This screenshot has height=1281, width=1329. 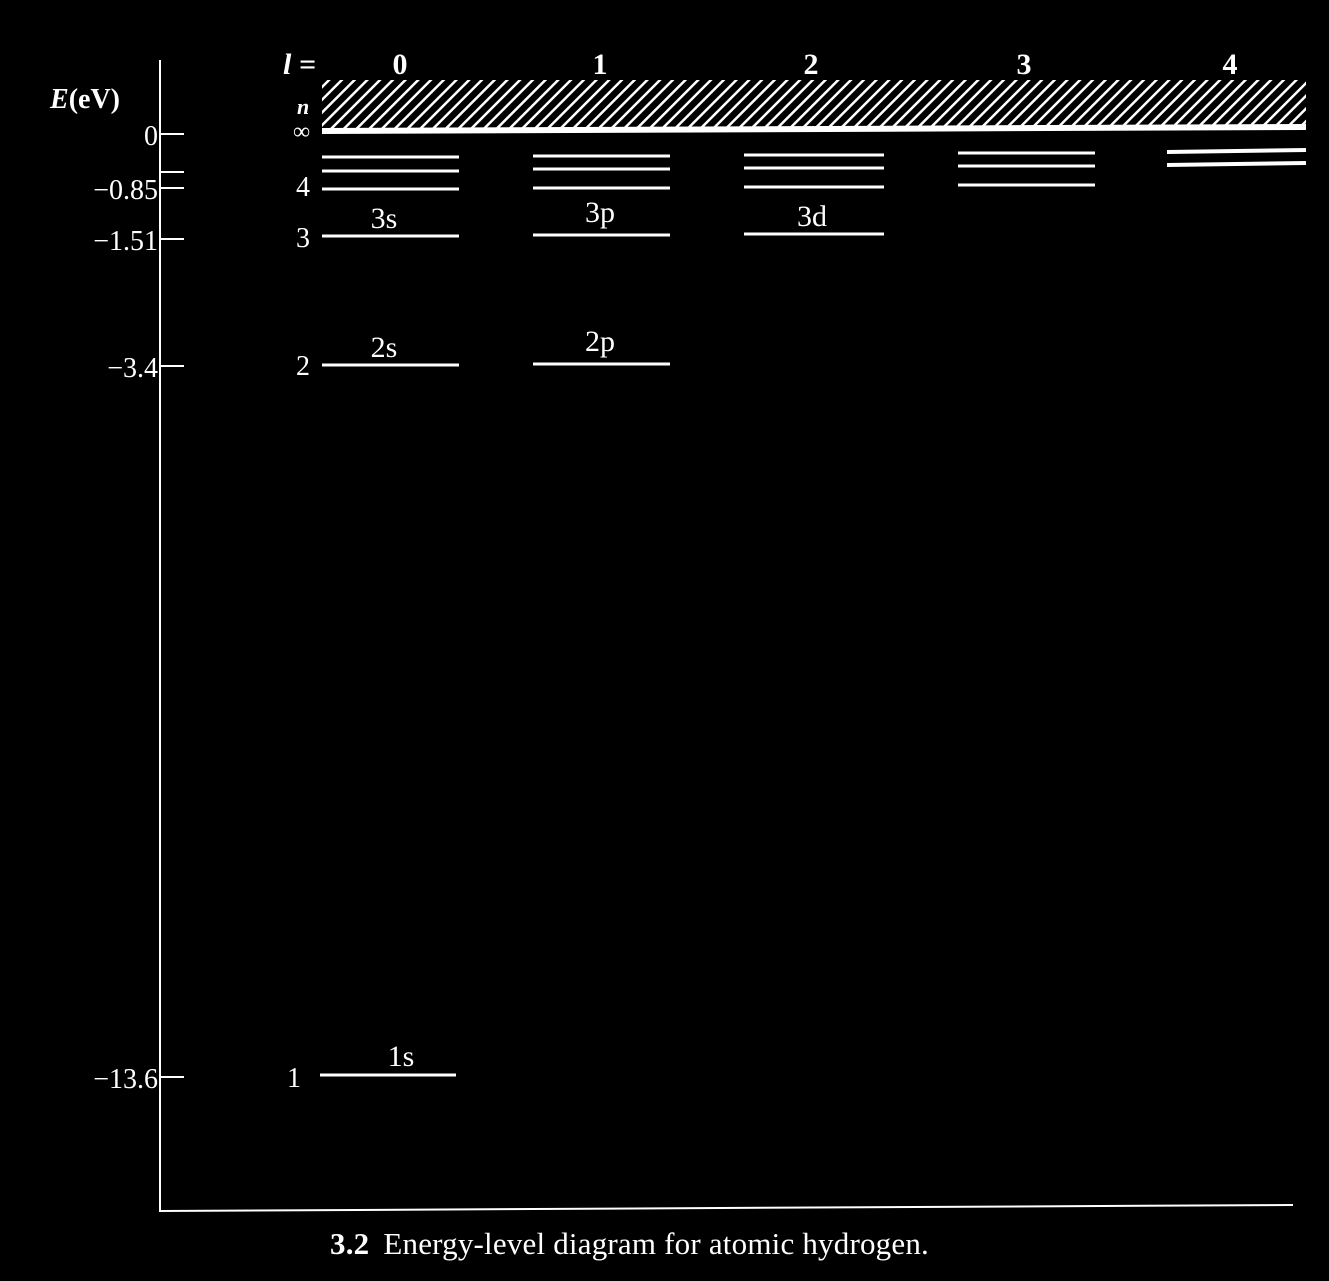 What do you see at coordinates (1236, 157) in the screenshot?
I see `levels-l4` at bounding box center [1236, 157].